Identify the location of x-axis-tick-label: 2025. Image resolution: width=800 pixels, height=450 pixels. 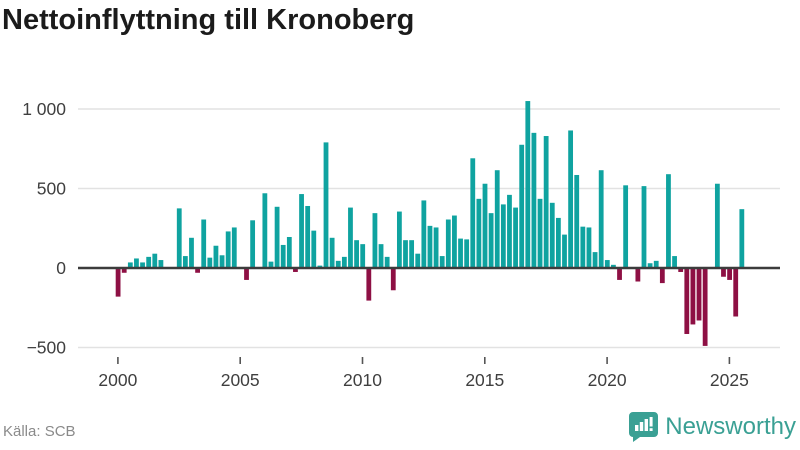
(729, 380).